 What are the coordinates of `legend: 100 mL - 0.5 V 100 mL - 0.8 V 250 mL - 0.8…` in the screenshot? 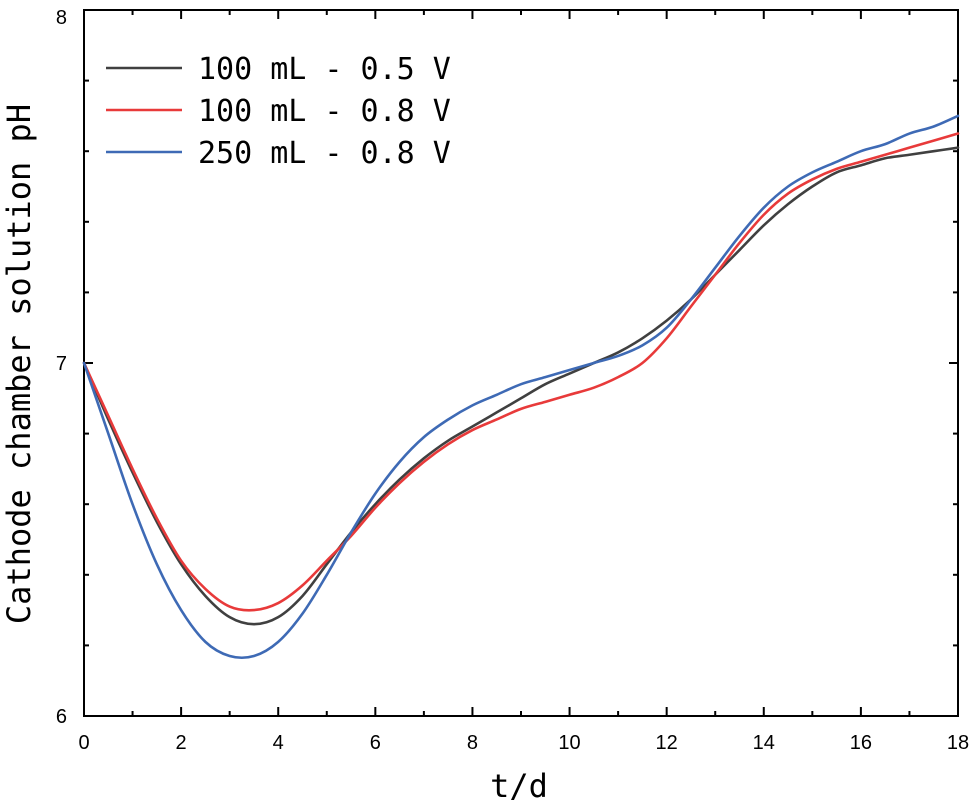 It's located at (278, 111).